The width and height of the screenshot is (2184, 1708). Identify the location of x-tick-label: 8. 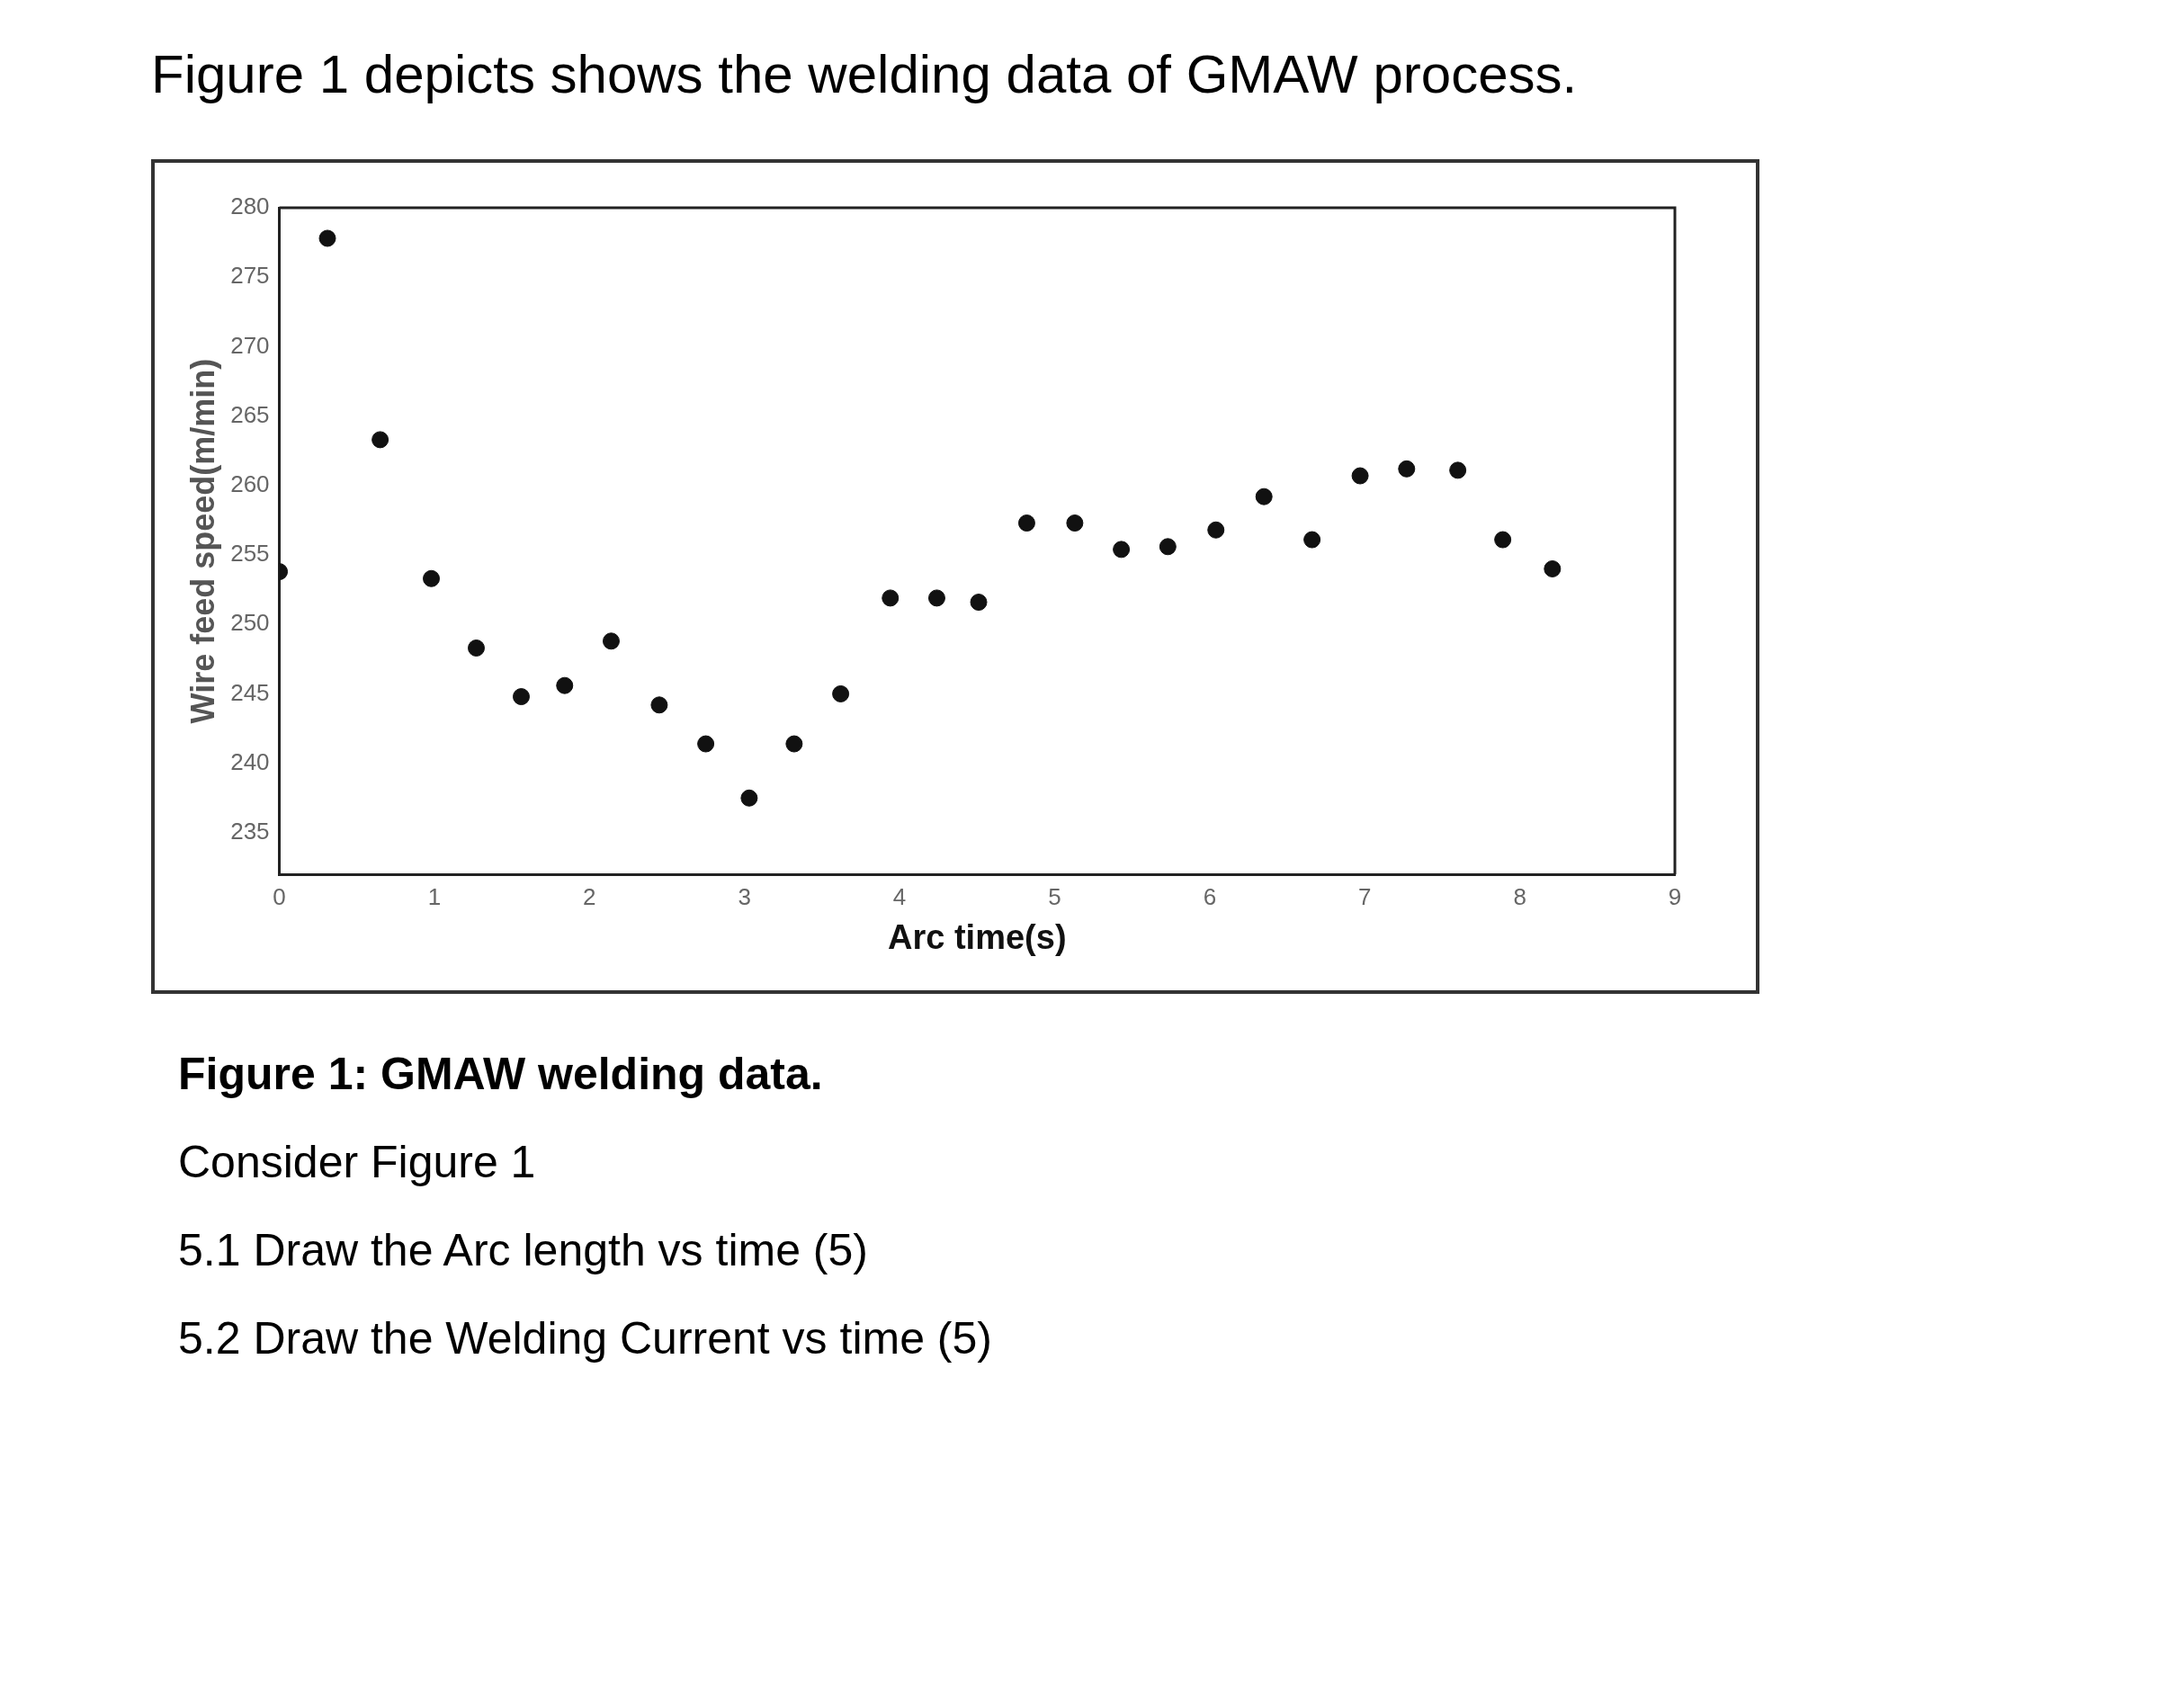
(1520, 896).